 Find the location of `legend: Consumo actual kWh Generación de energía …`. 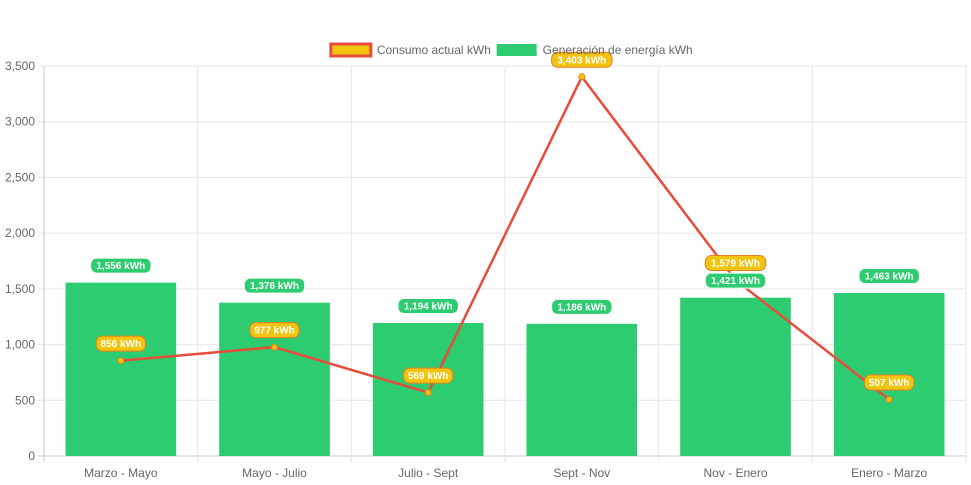

legend: Consumo actual kWh Generación de energía … is located at coordinates (511, 50).